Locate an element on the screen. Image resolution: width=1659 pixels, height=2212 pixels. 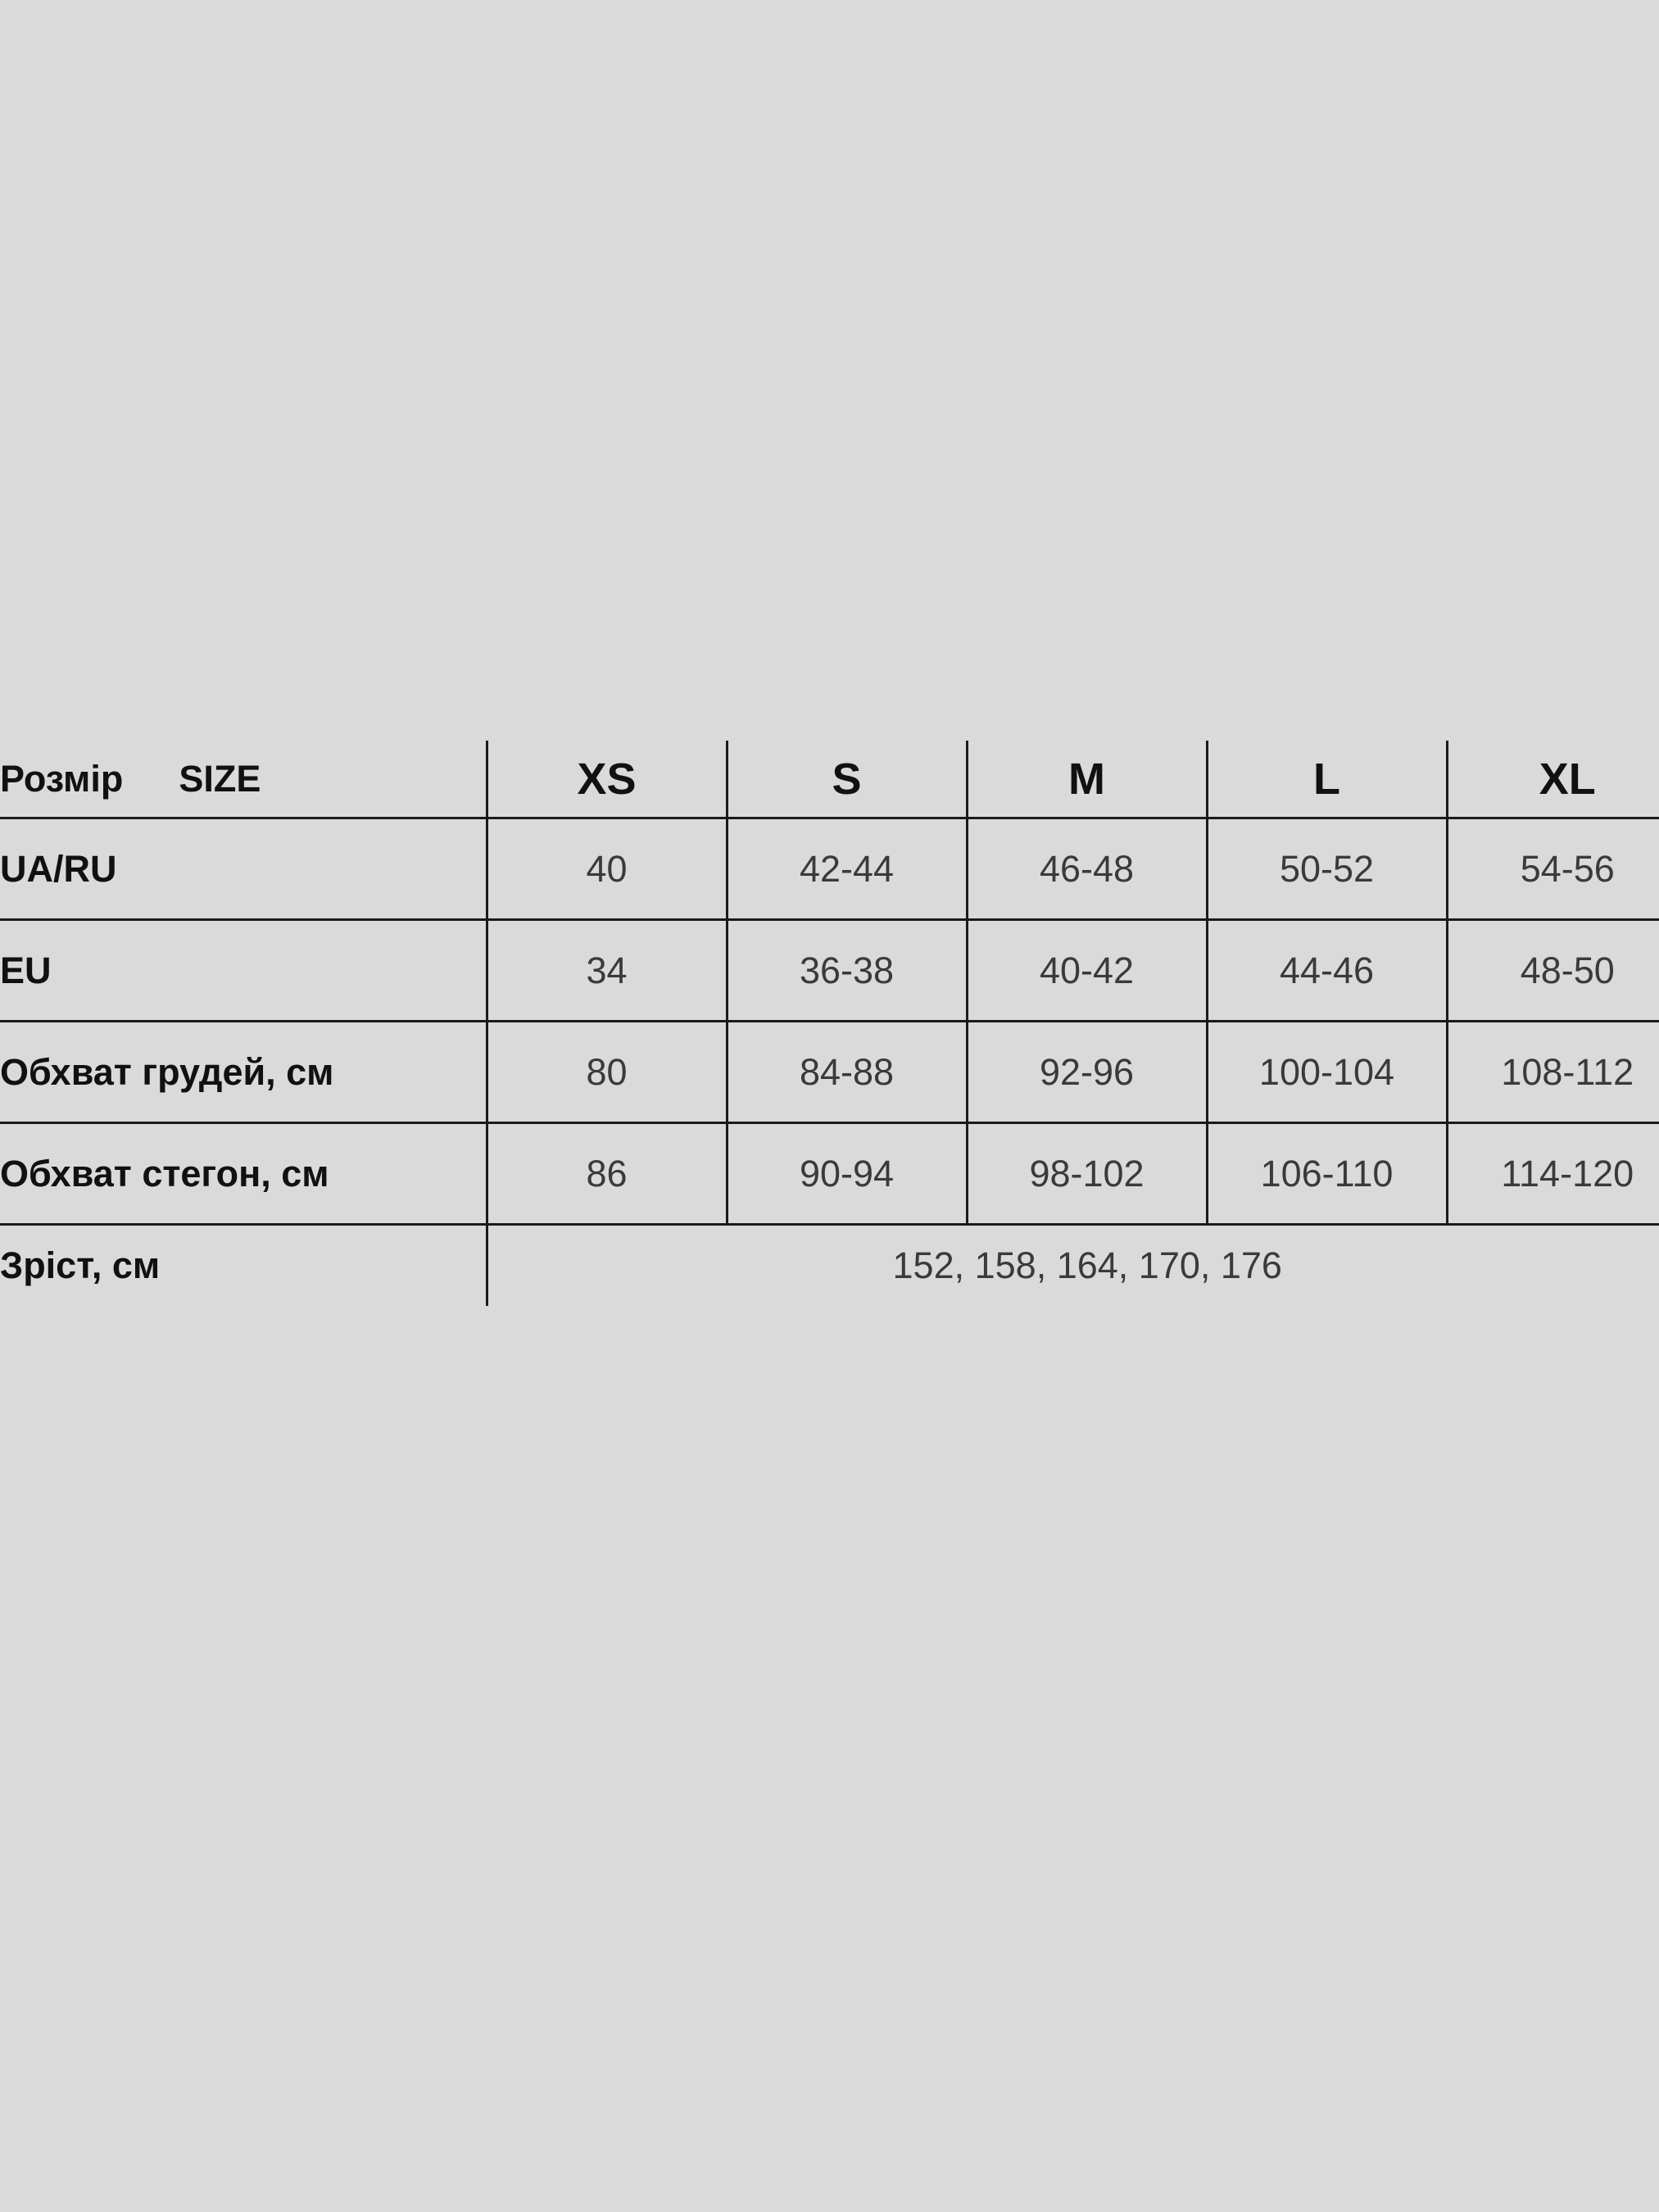
cell: 98-102 is located at coordinates (1086, 1174).